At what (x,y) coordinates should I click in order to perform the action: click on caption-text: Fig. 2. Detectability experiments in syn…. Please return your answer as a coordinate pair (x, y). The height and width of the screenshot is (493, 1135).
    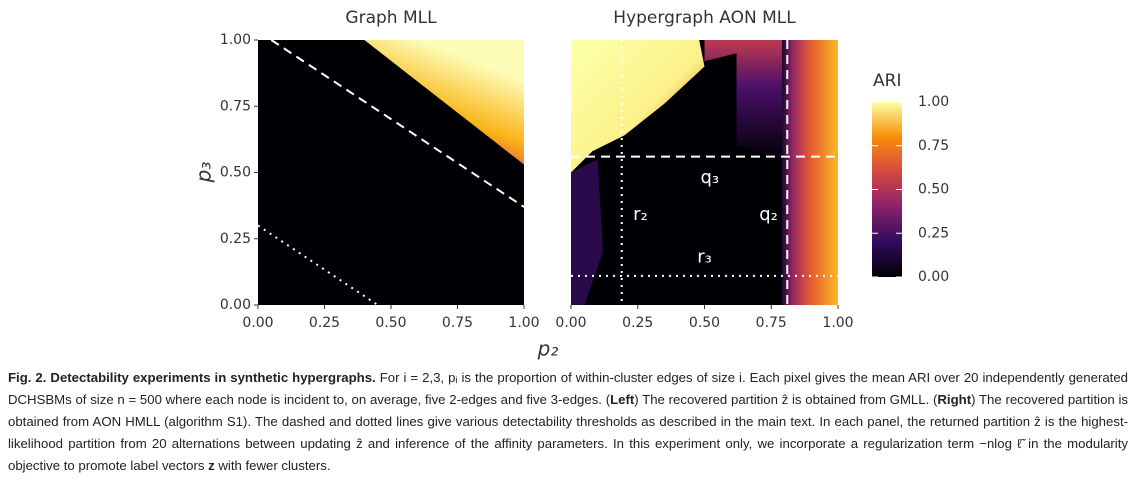
    Looking at the image, I should click on (192, 377).